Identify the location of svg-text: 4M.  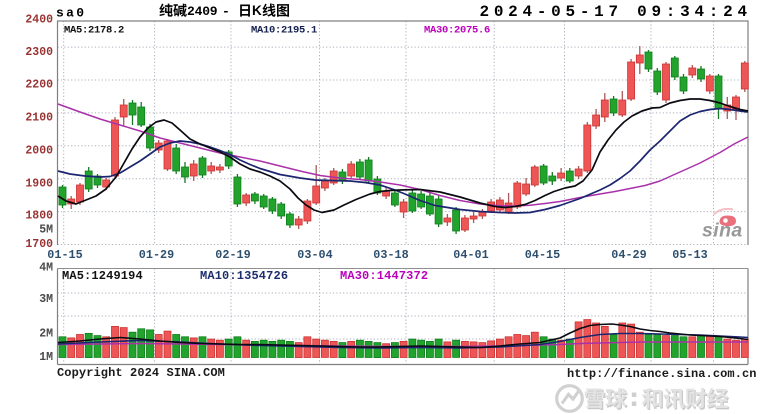
(46, 268).